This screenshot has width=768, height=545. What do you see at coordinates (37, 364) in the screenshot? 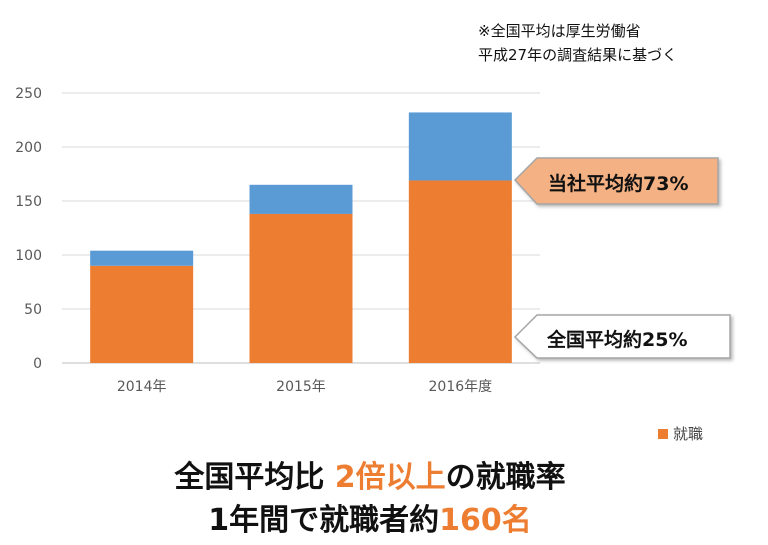
I see `y-tick-label: 0` at bounding box center [37, 364].